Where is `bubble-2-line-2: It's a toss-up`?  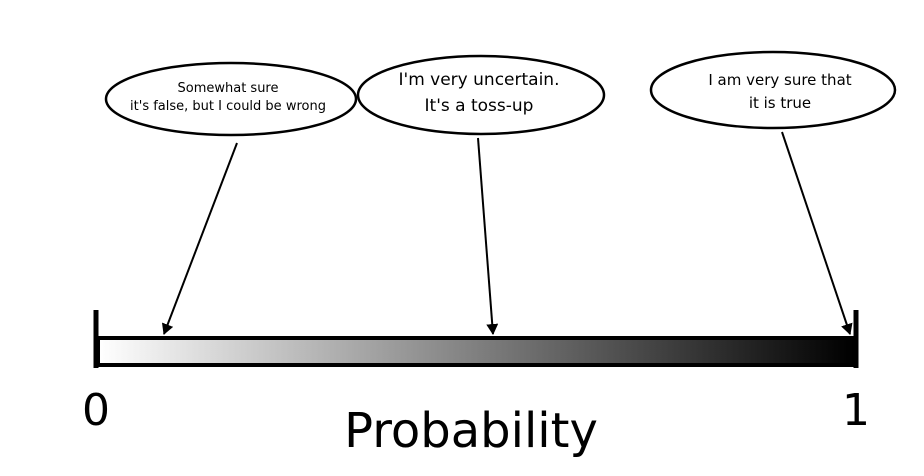 bubble-2-line-2: It's a toss-up is located at coordinates (479, 106).